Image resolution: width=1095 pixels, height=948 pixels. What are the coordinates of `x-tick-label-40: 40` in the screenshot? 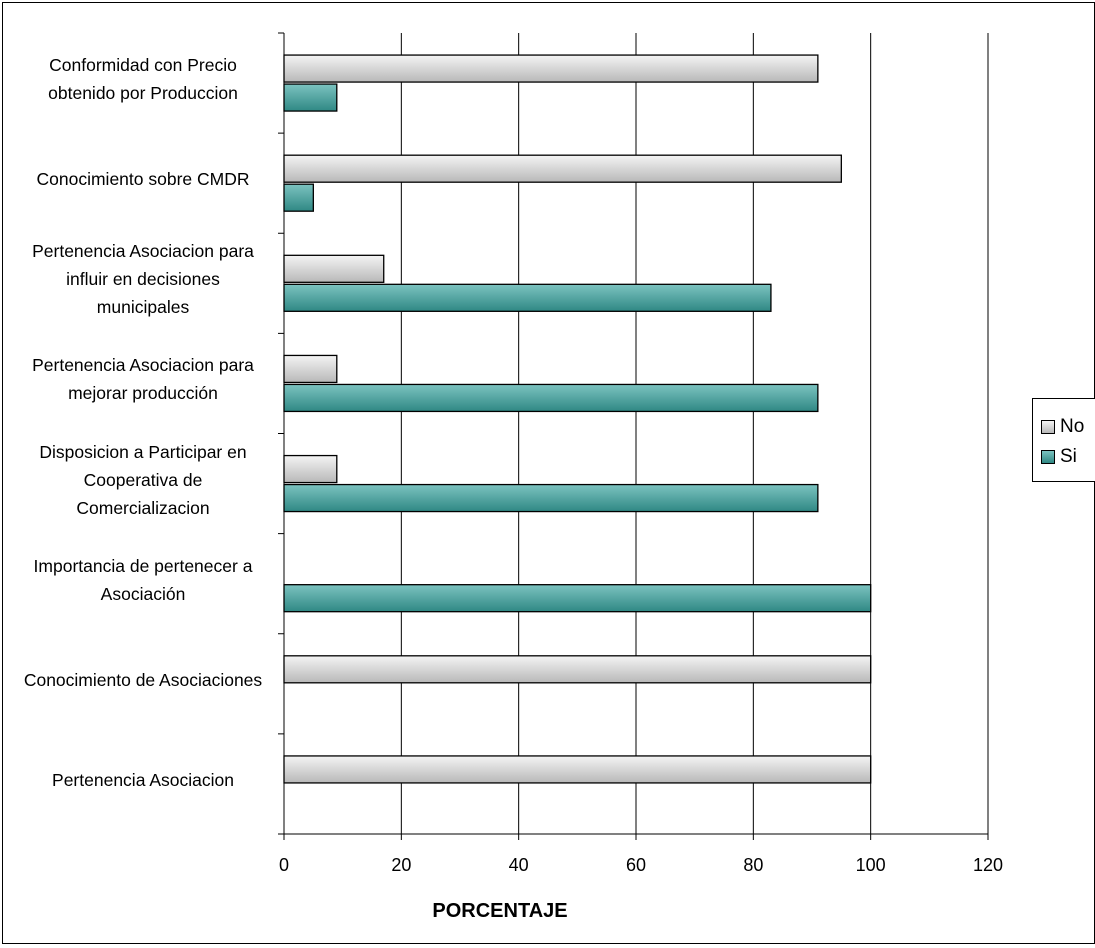 It's located at (518, 865).